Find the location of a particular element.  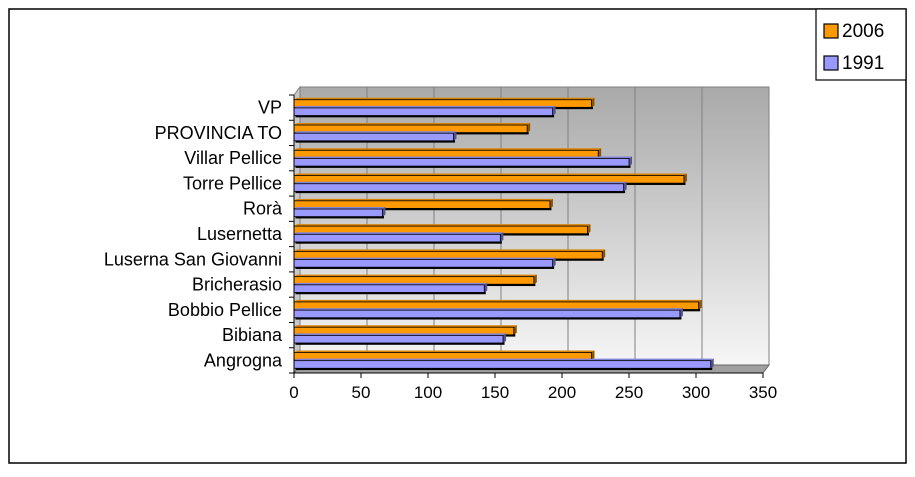

category-label: Bibiana is located at coordinates (252, 335).